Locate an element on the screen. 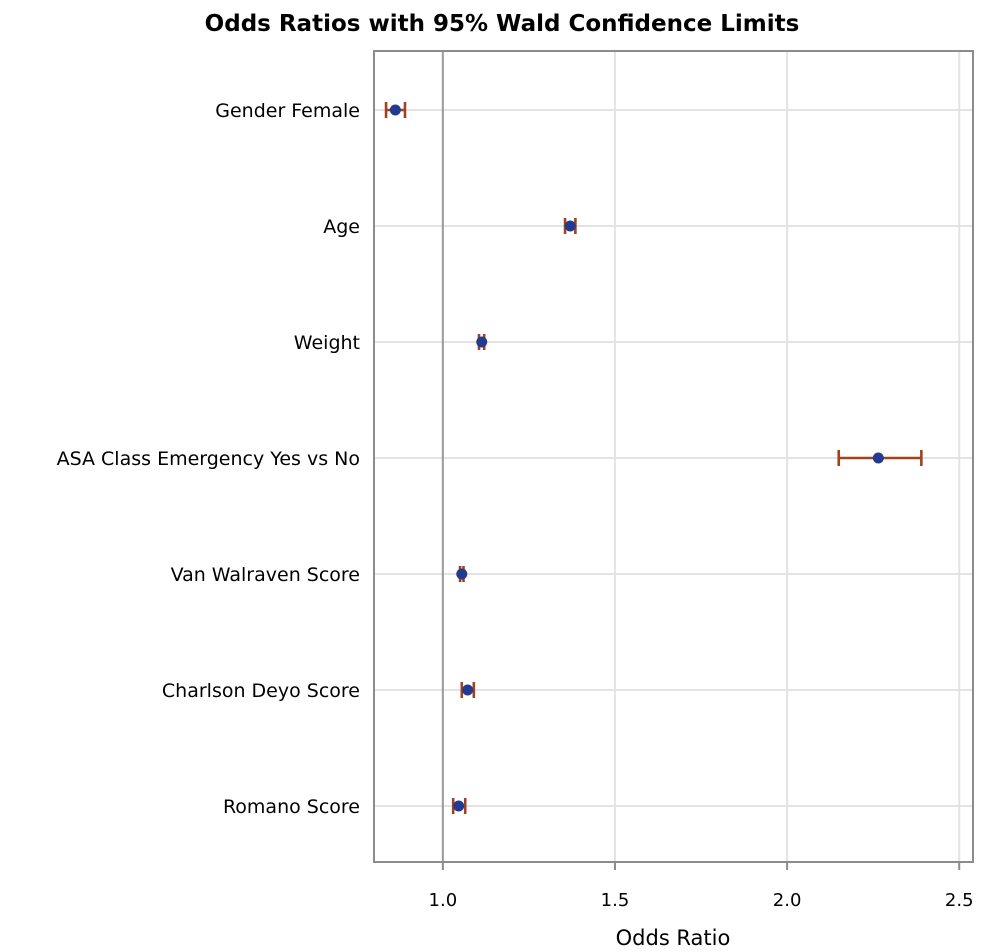 This screenshot has width=989, height=952. category-label: Age is located at coordinates (341, 227).